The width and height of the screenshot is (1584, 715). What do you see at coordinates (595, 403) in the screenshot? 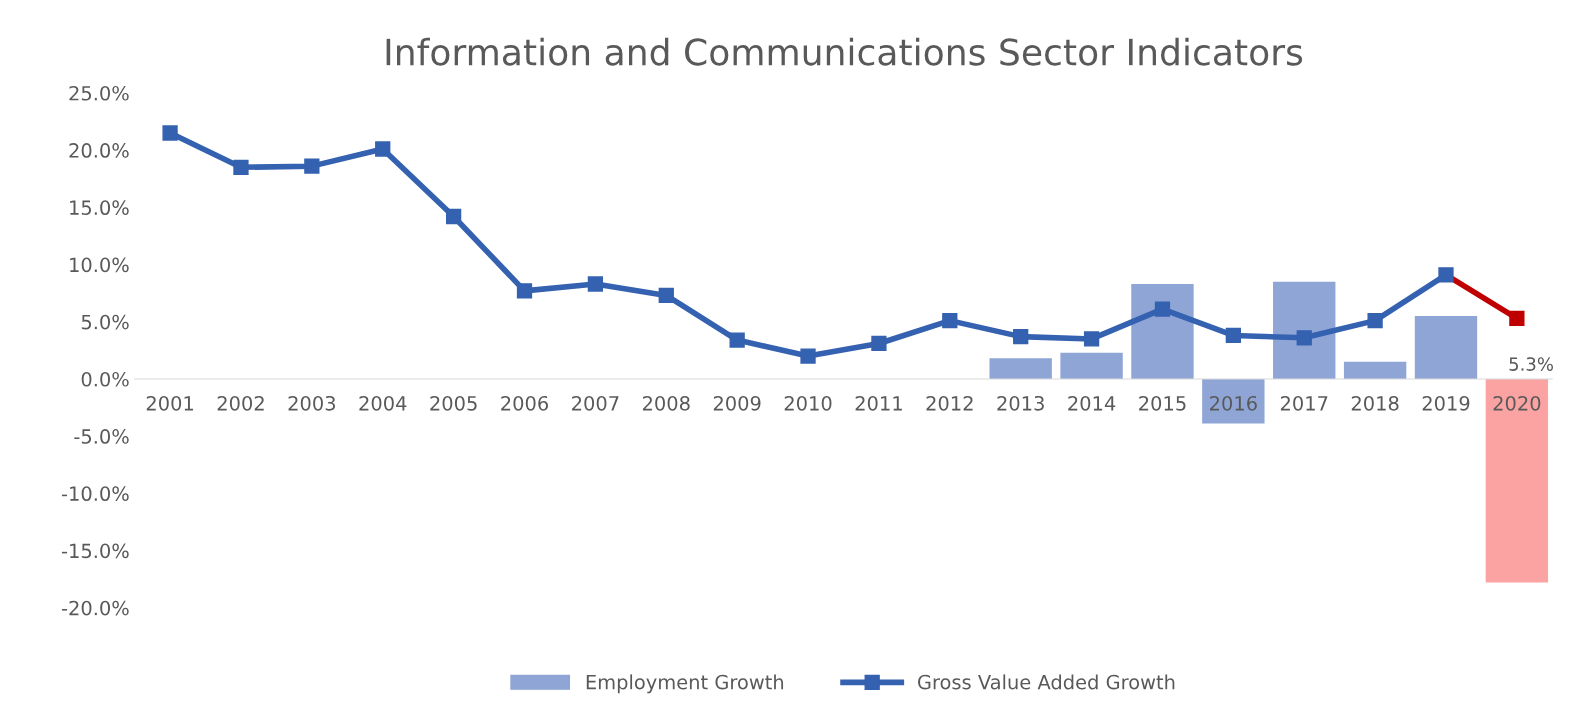
I see `x-tick-label: 2007` at bounding box center [595, 403].